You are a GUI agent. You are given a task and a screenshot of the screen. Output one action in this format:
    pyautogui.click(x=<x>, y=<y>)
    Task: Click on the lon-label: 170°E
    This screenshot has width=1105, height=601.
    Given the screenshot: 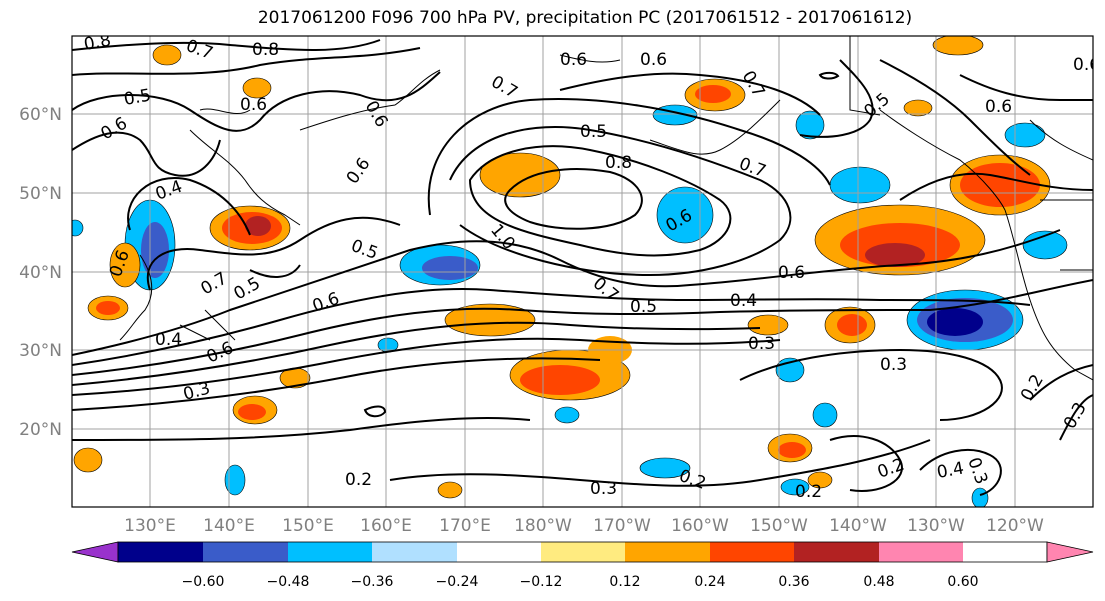 What is the action you would take?
    pyautogui.click(x=465, y=526)
    